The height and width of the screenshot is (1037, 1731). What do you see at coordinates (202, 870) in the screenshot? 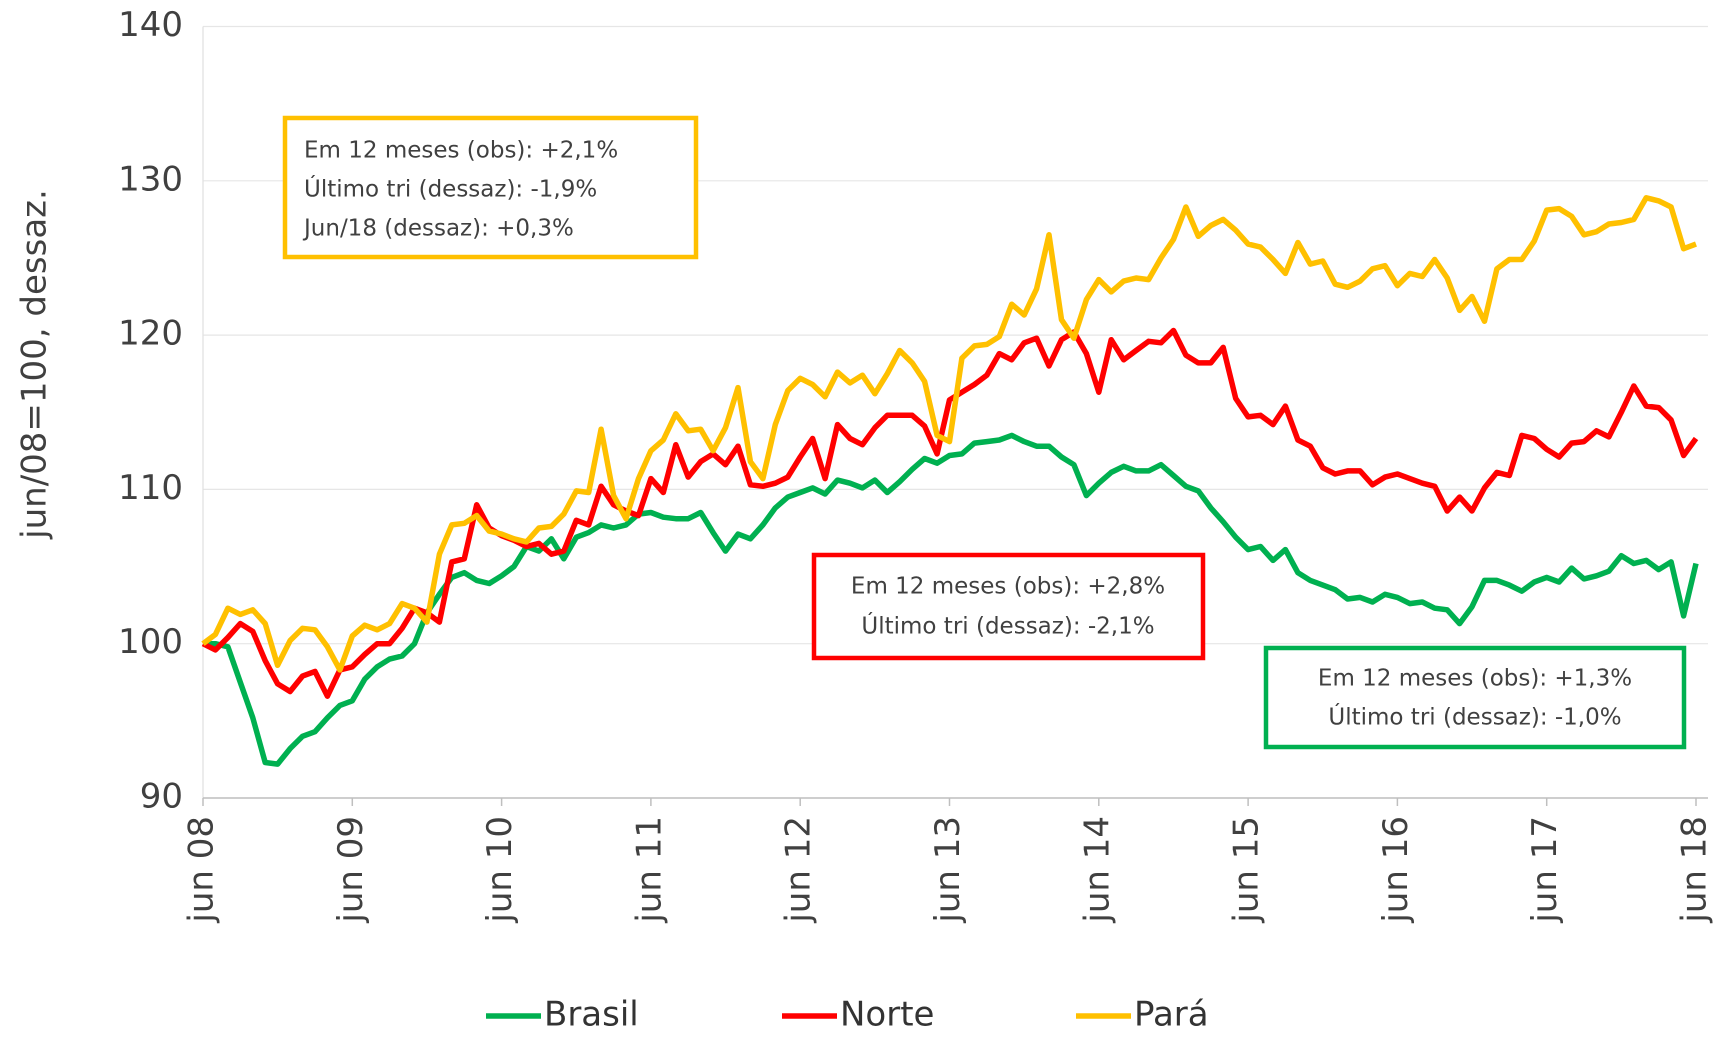
I see `x-tick-label: jun 08` at bounding box center [202, 870].